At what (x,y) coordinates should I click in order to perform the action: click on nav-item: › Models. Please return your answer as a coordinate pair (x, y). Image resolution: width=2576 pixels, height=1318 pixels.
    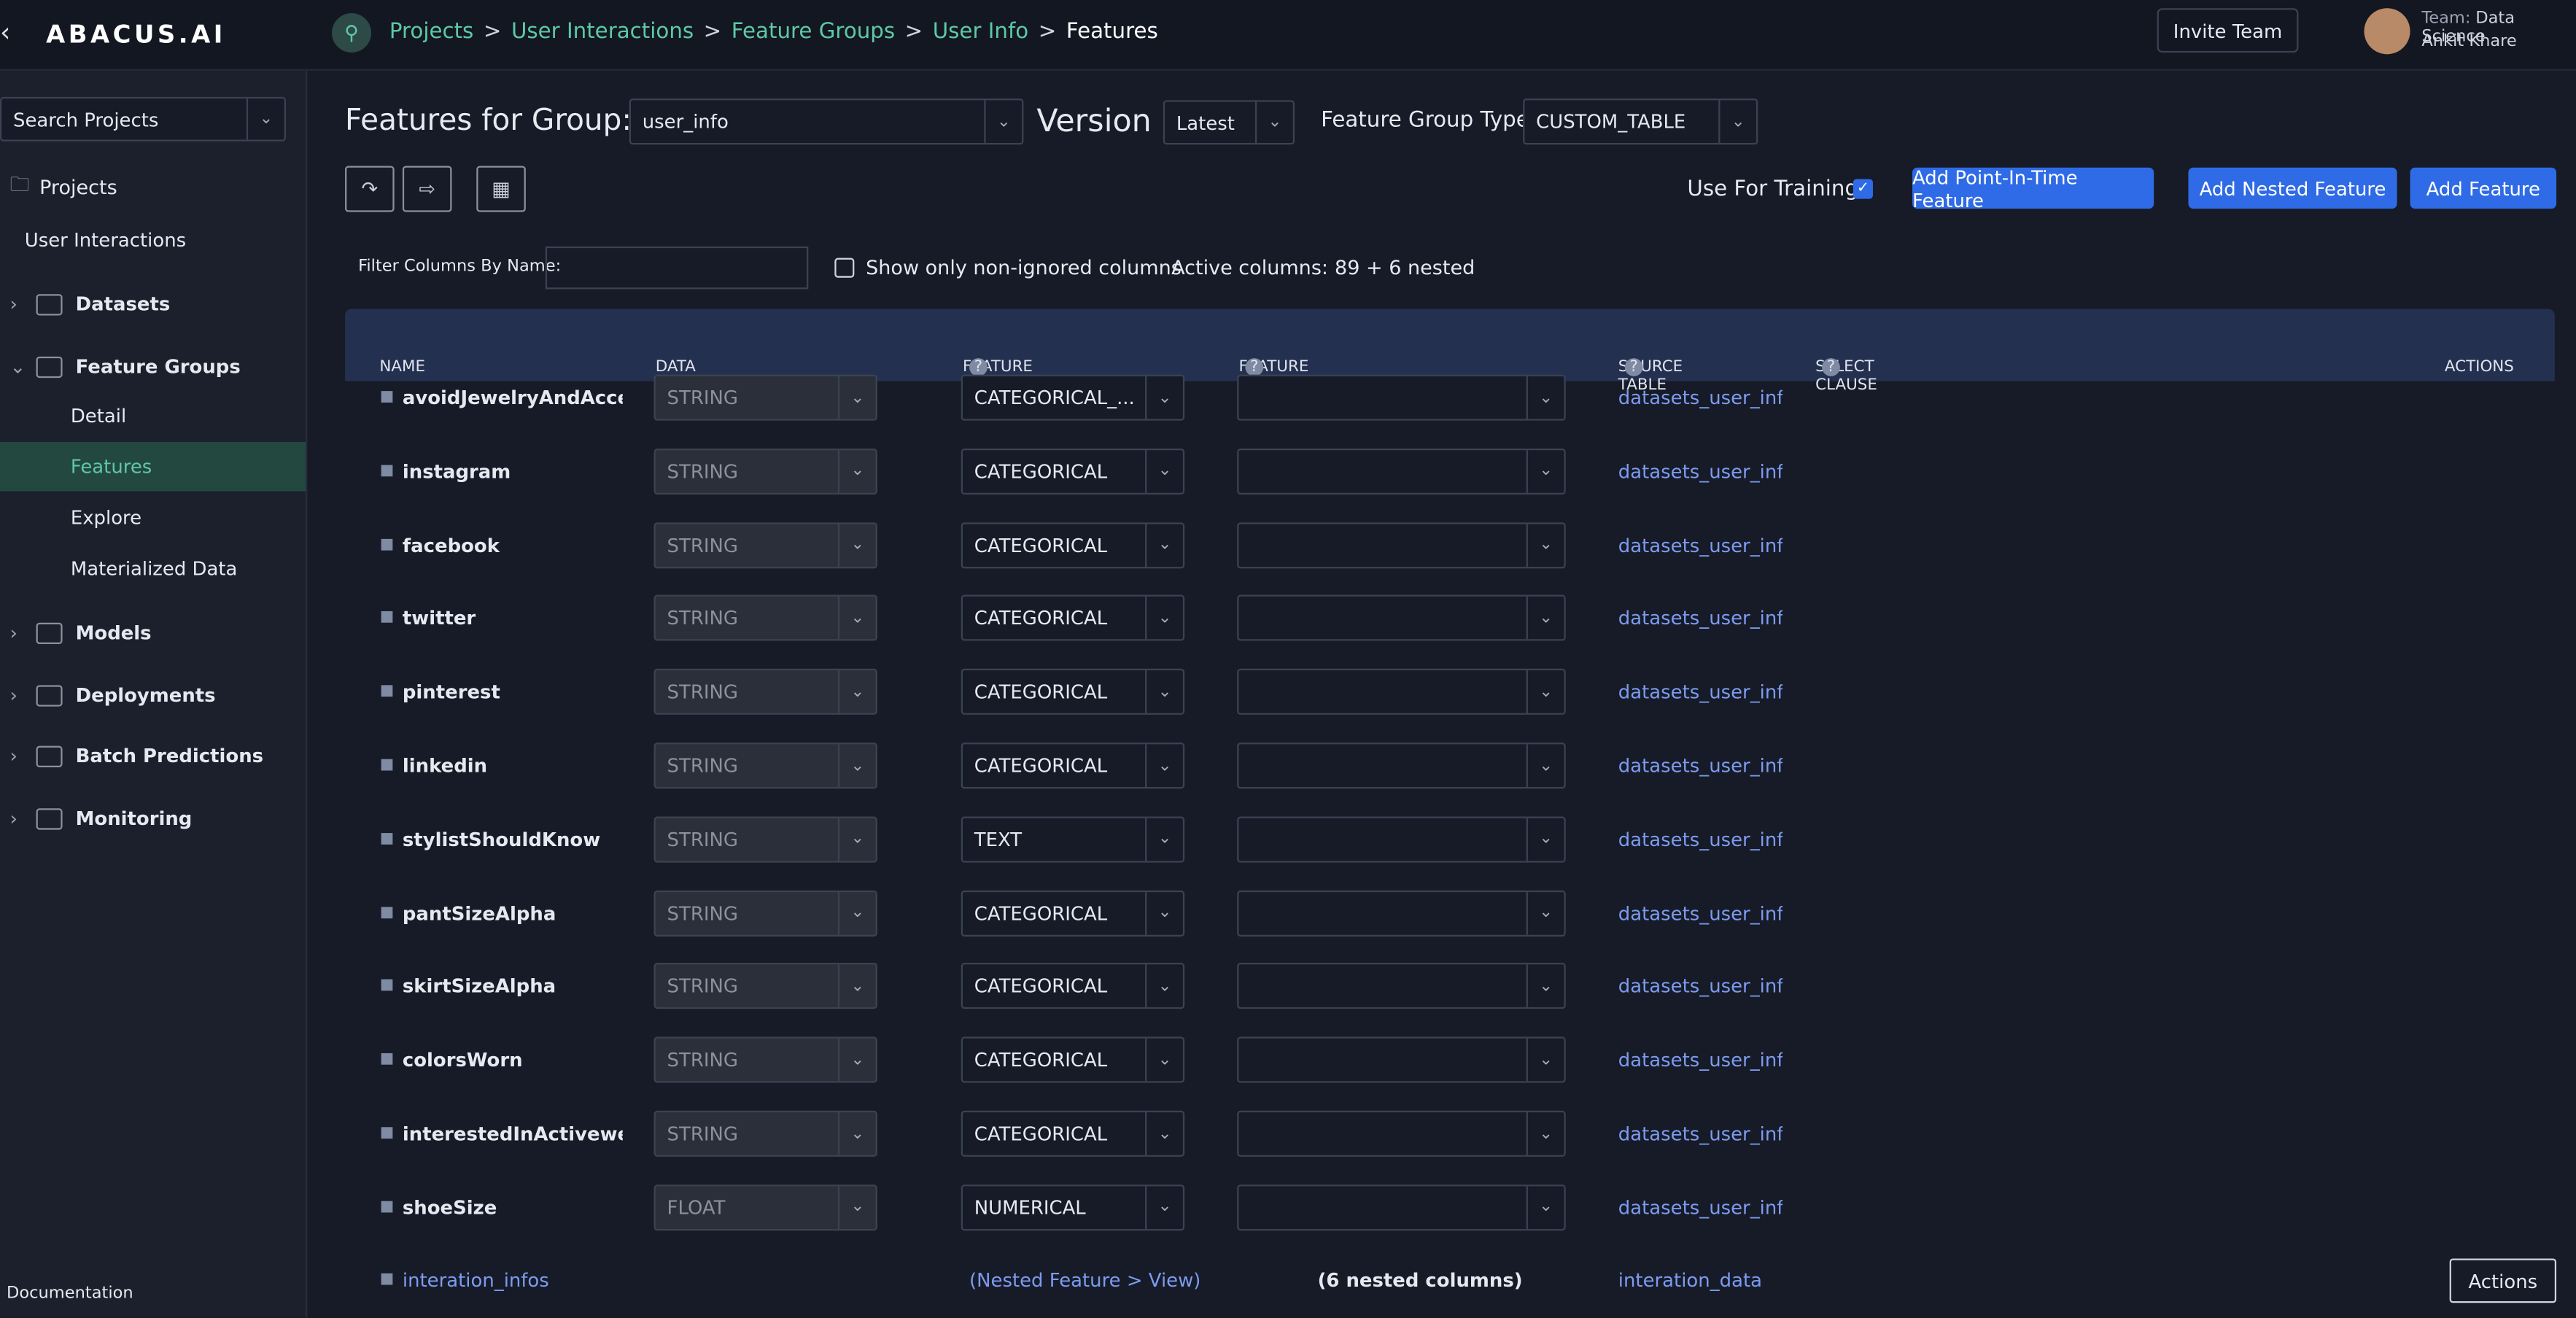
    Looking at the image, I should click on (153, 632).